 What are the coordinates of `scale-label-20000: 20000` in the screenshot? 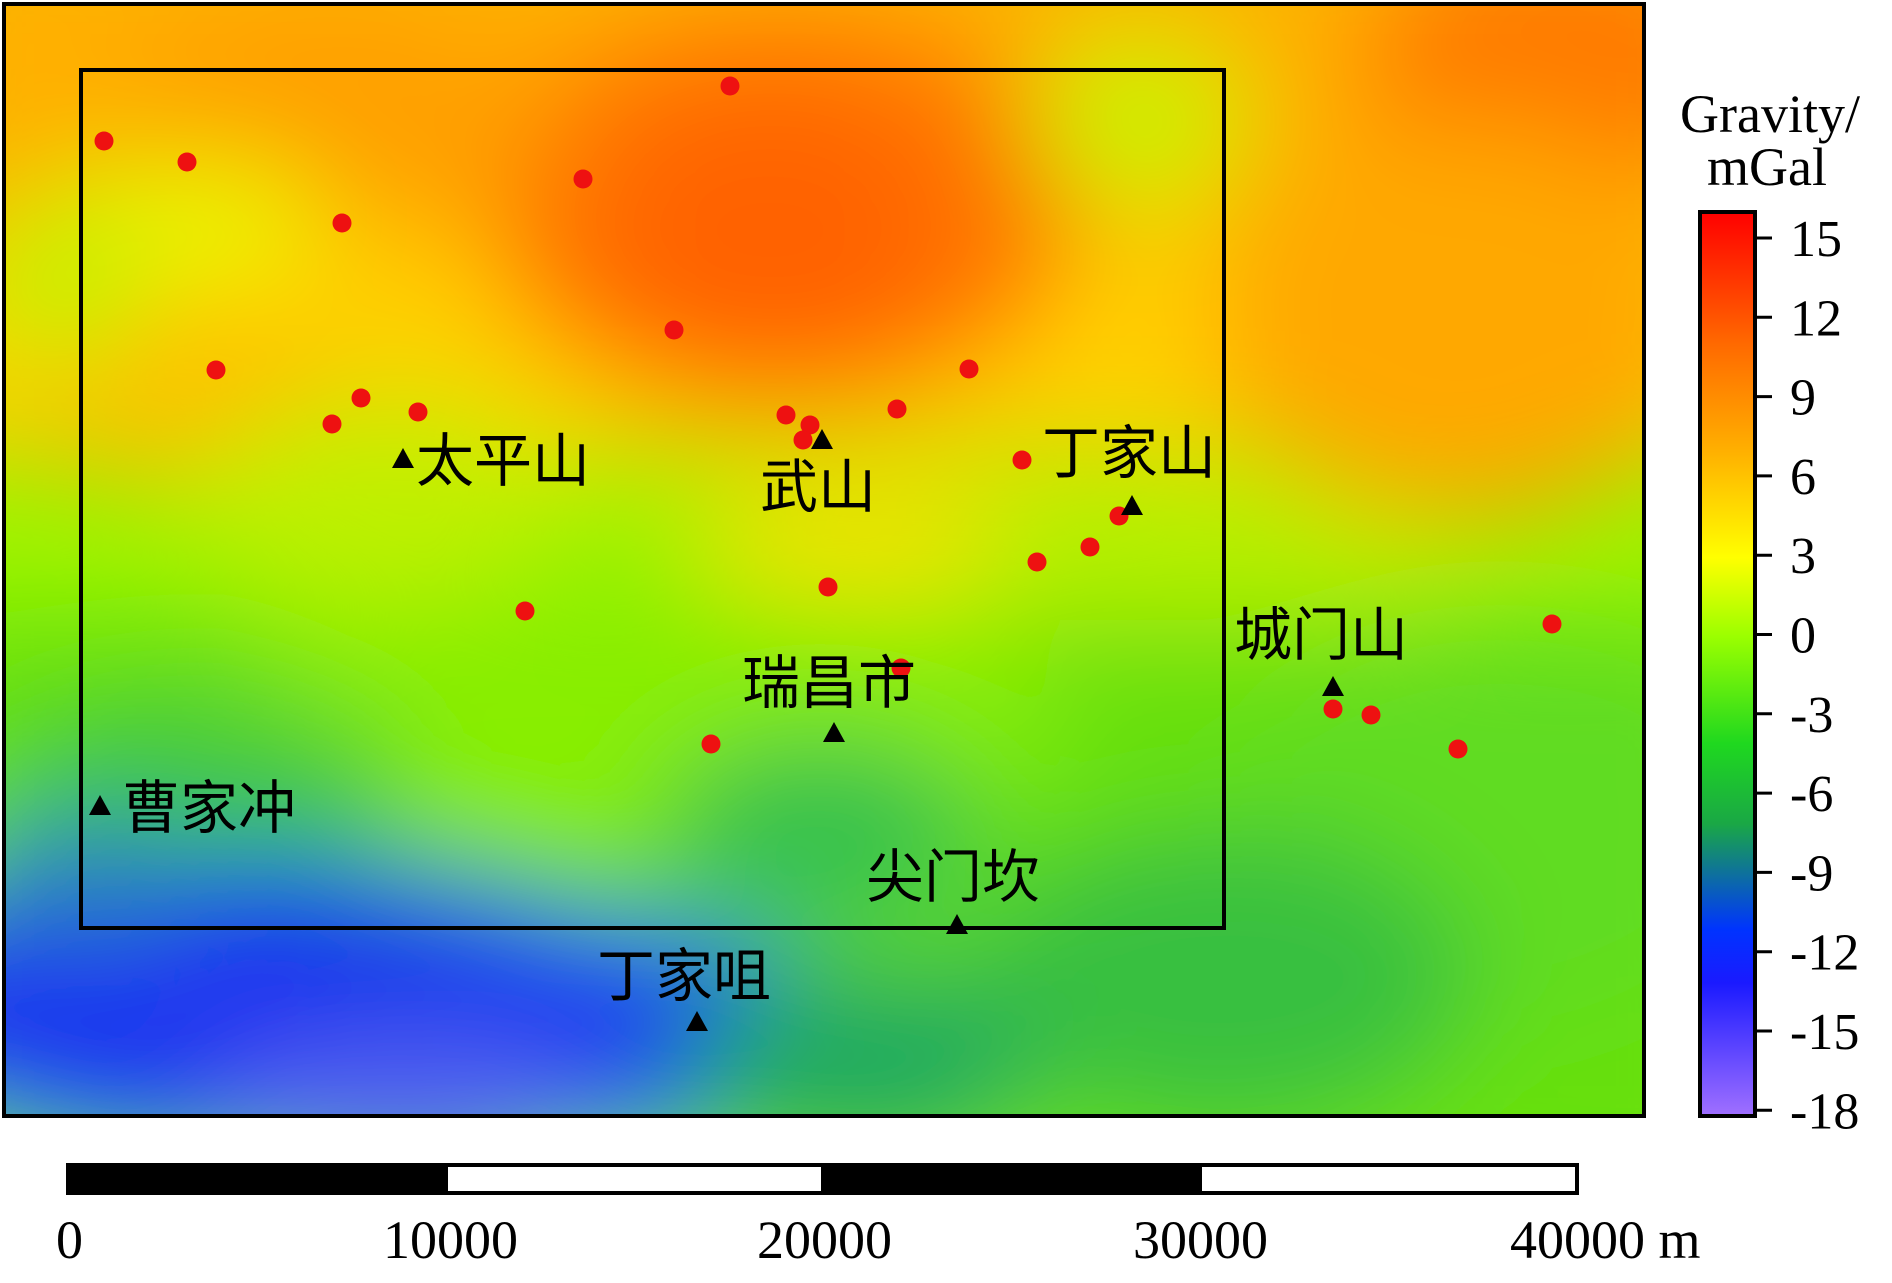 It's located at (824, 1240).